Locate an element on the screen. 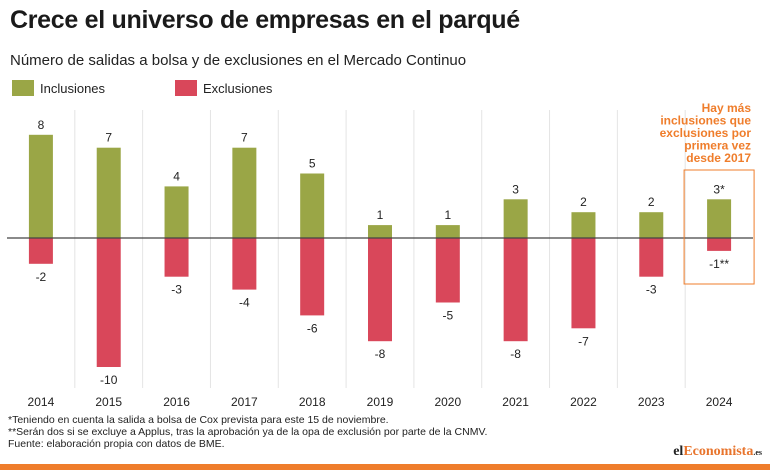  bottom-accent-bar is located at coordinates (385, 467).